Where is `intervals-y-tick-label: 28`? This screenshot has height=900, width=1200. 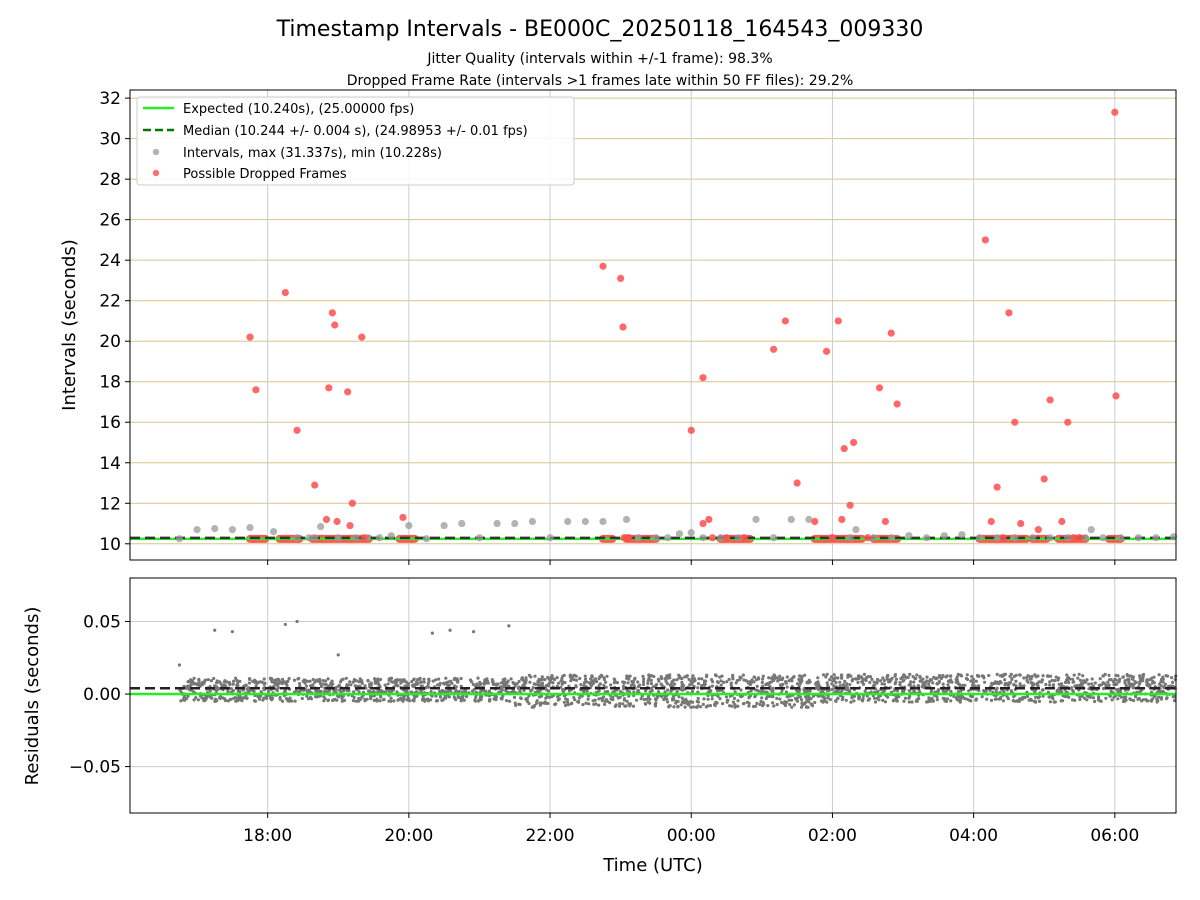
intervals-y-tick-label: 28 is located at coordinates (110, 180).